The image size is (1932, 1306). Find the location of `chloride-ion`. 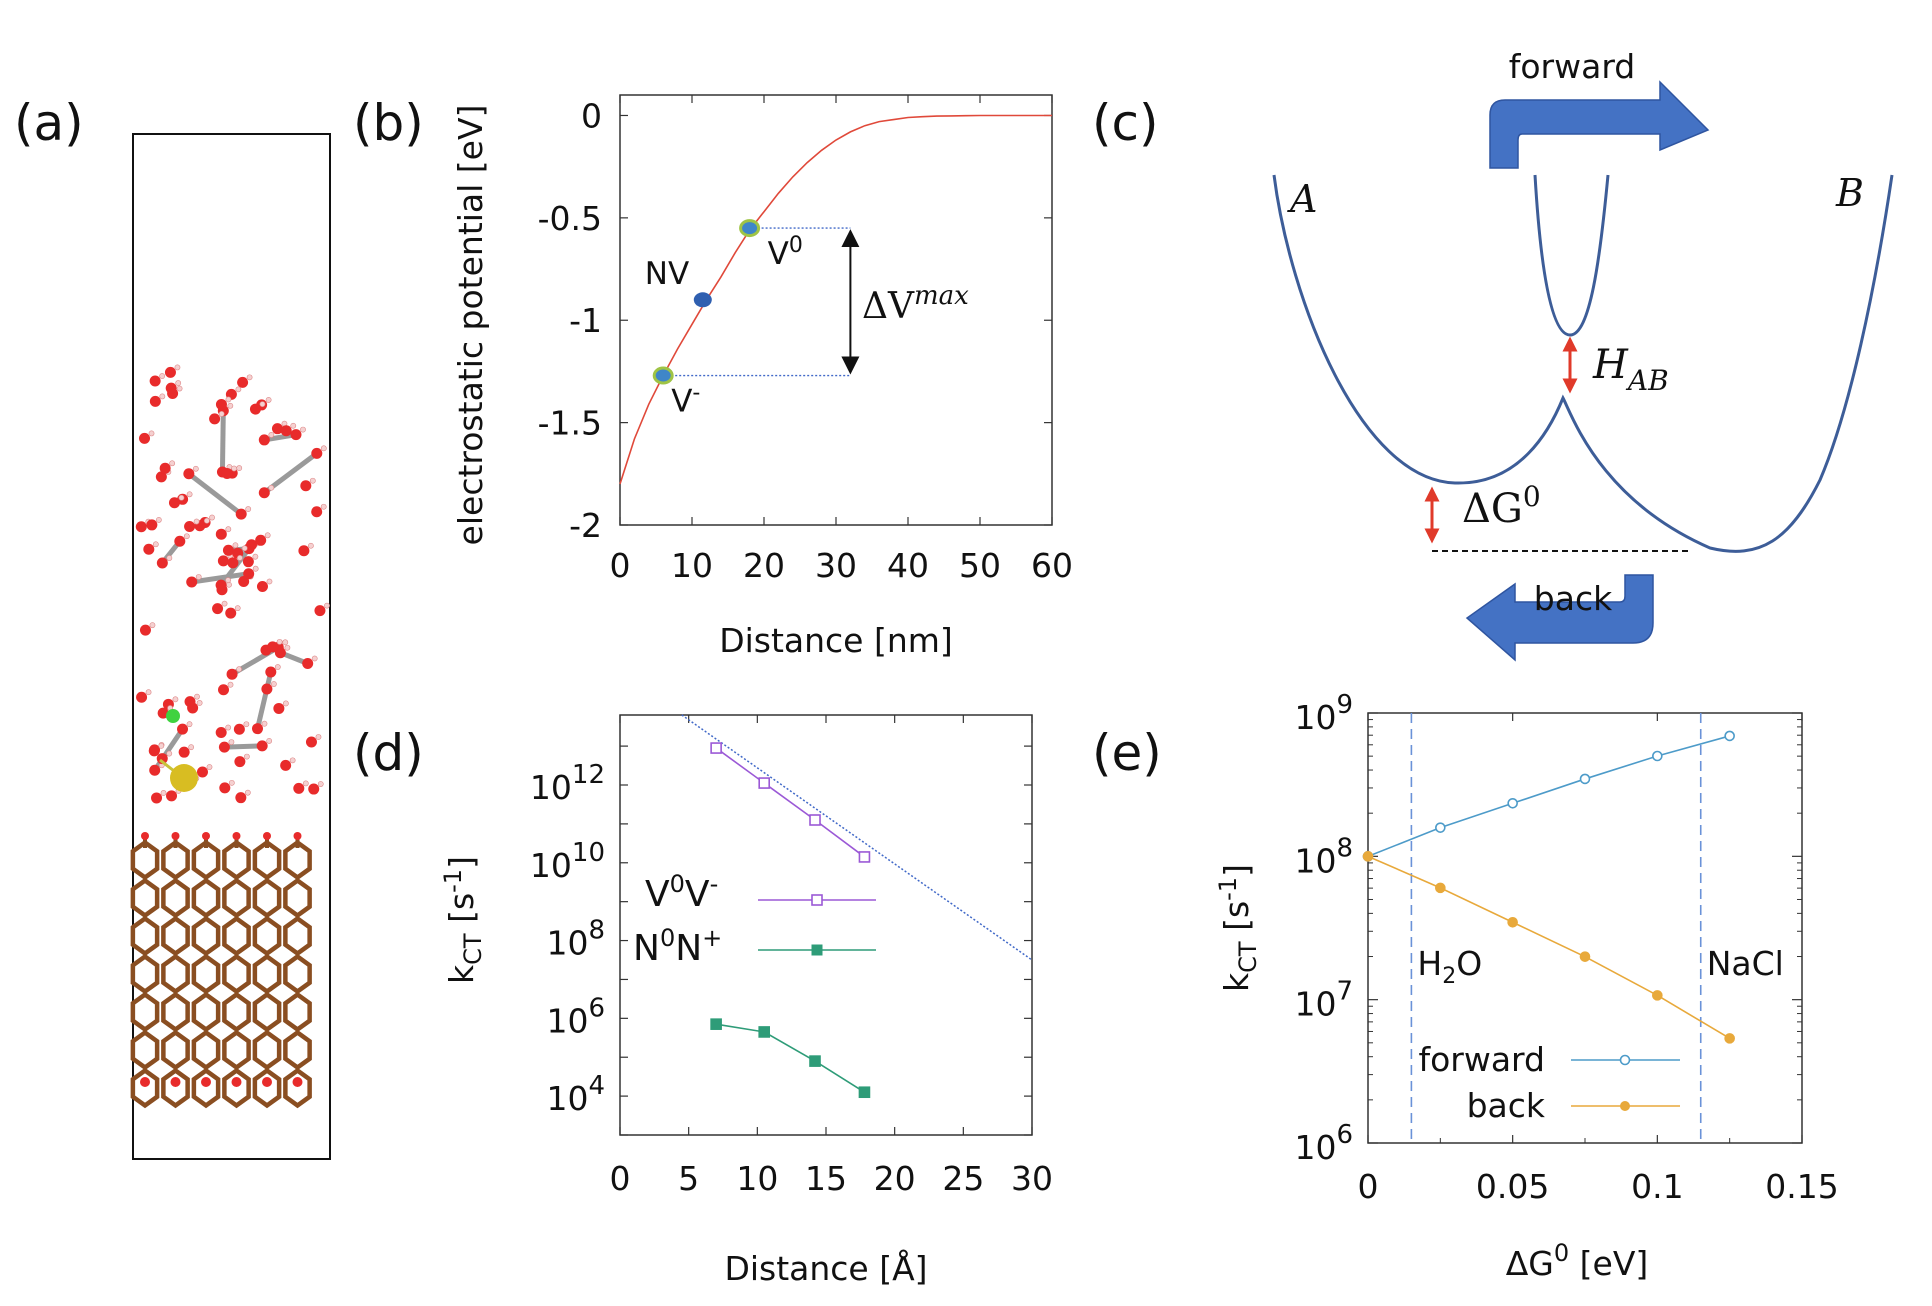

chloride-ion is located at coordinates (173, 716).